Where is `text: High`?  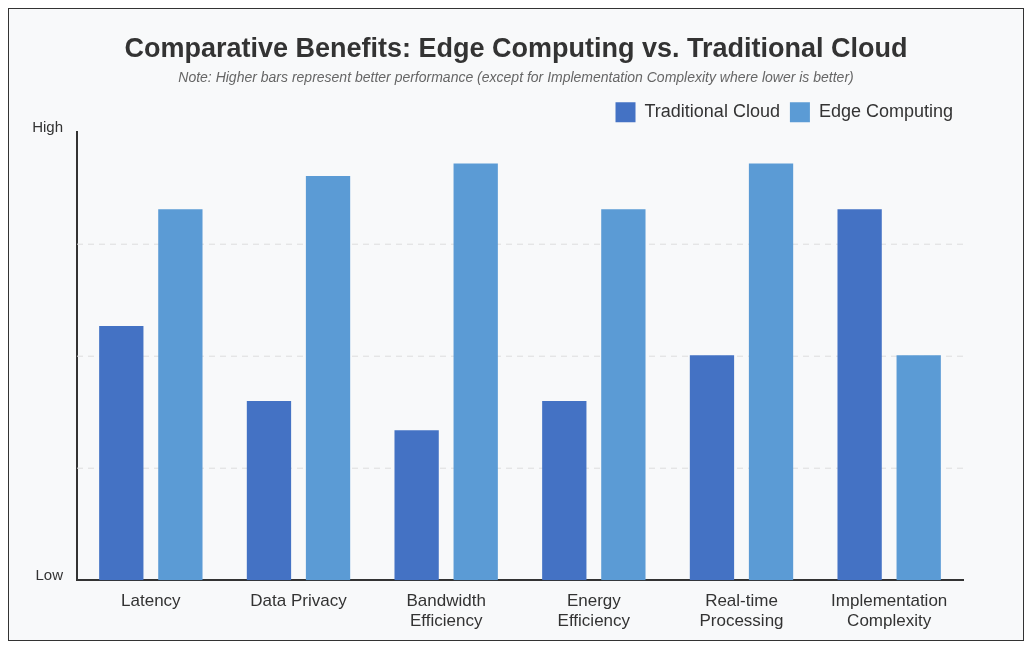
text: High is located at coordinates (47, 127).